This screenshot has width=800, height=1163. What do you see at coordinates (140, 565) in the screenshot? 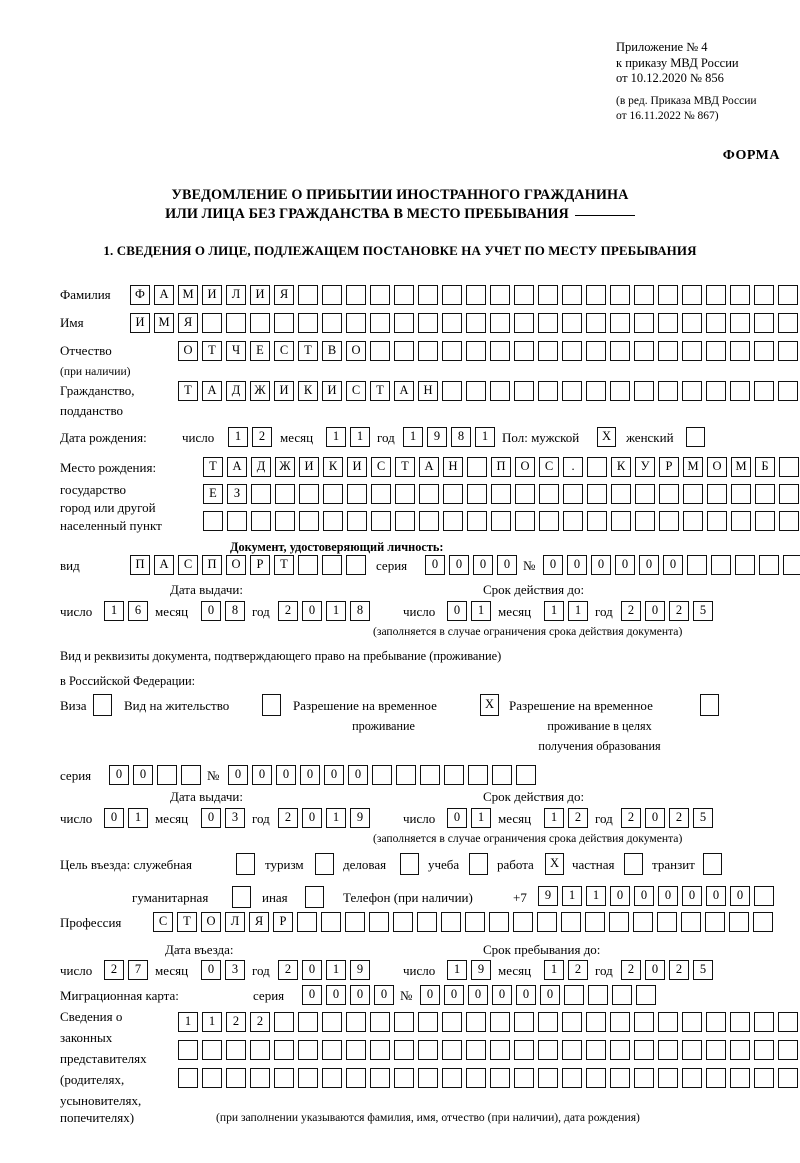
I see `char-cell: П` at bounding box center [140, 565].